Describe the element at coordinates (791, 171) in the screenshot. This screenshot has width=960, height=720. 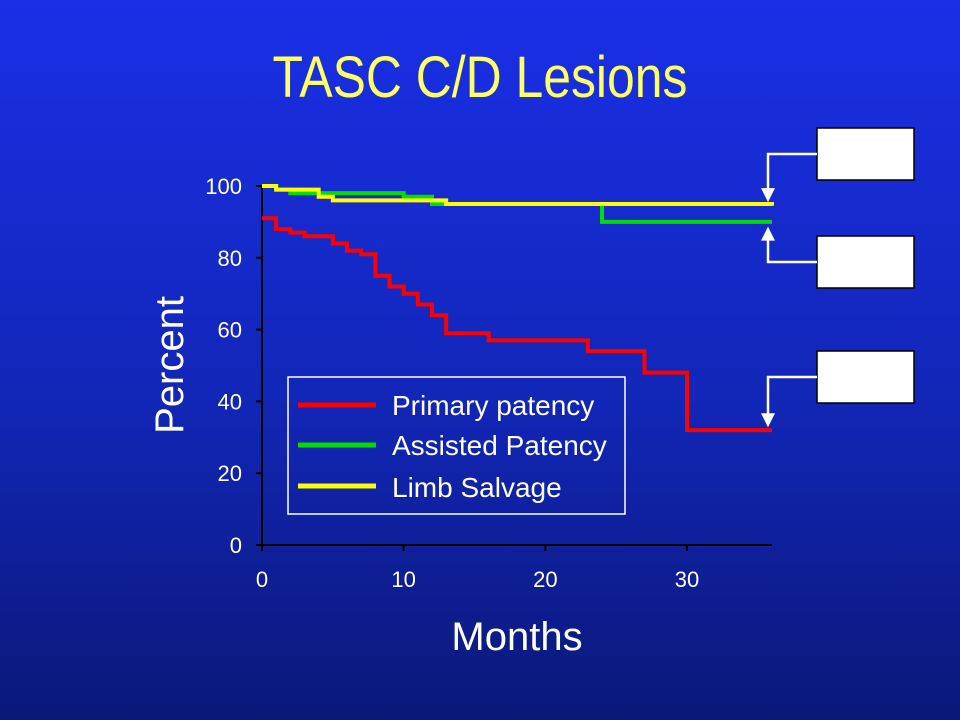
I see `callout-94-4pct-connector` at that location.